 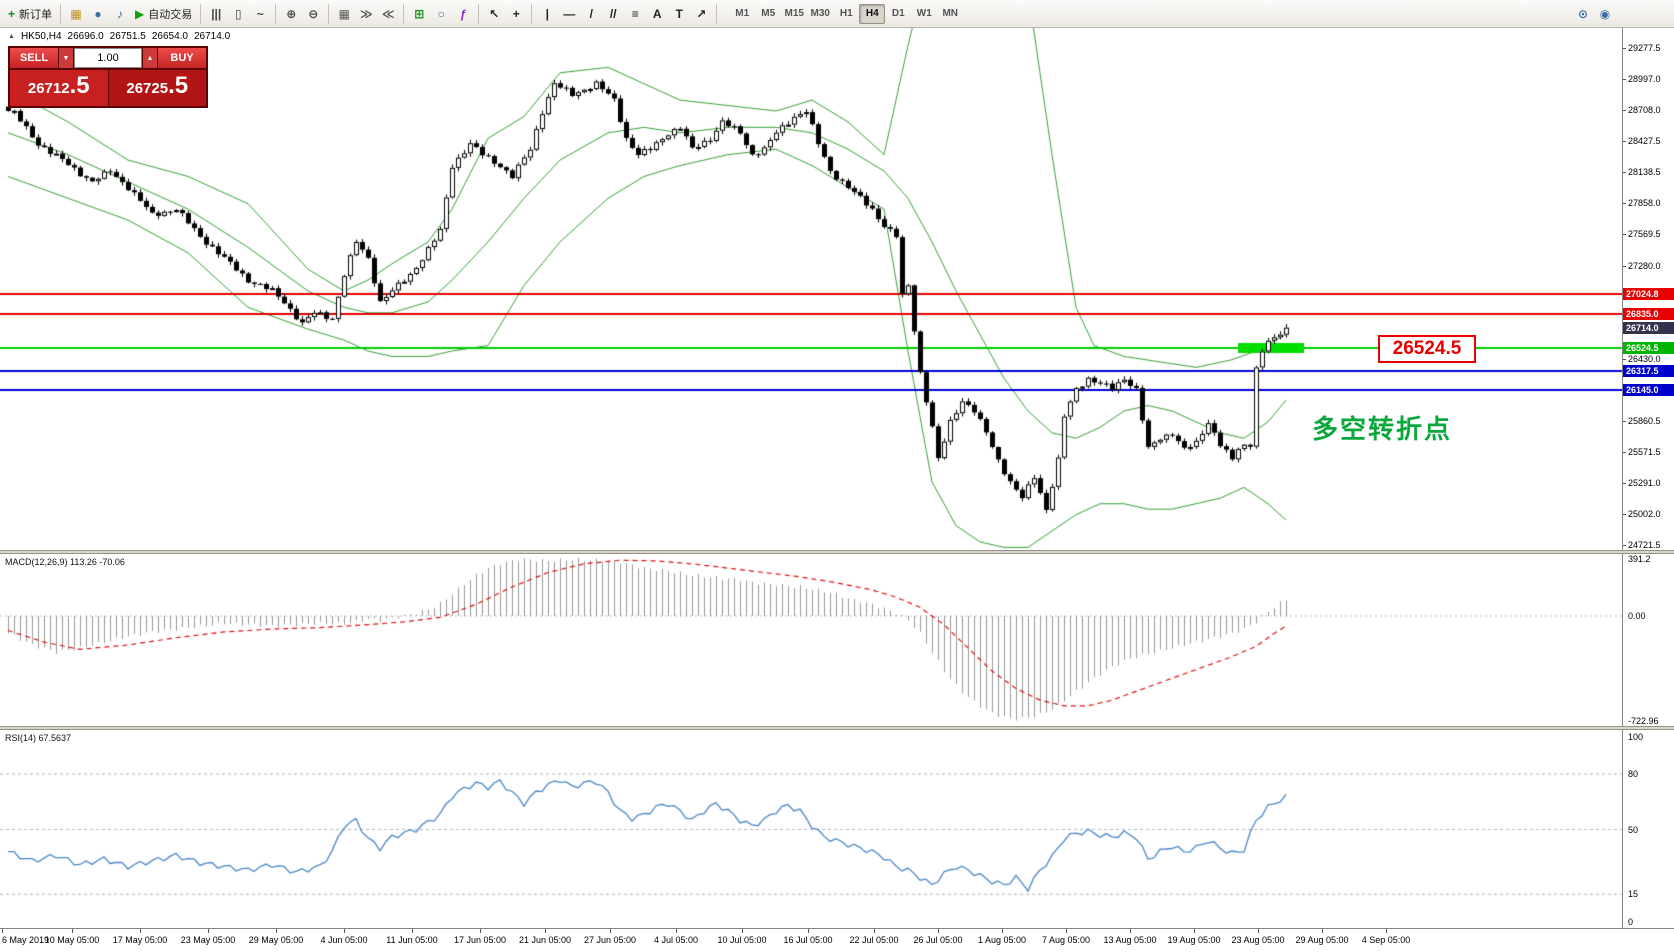 What do you see at coordinates (808, 940) in the screenshot?
I see `time-axis-label: 16 Jul 05:00` at bounding box center [808, 940].